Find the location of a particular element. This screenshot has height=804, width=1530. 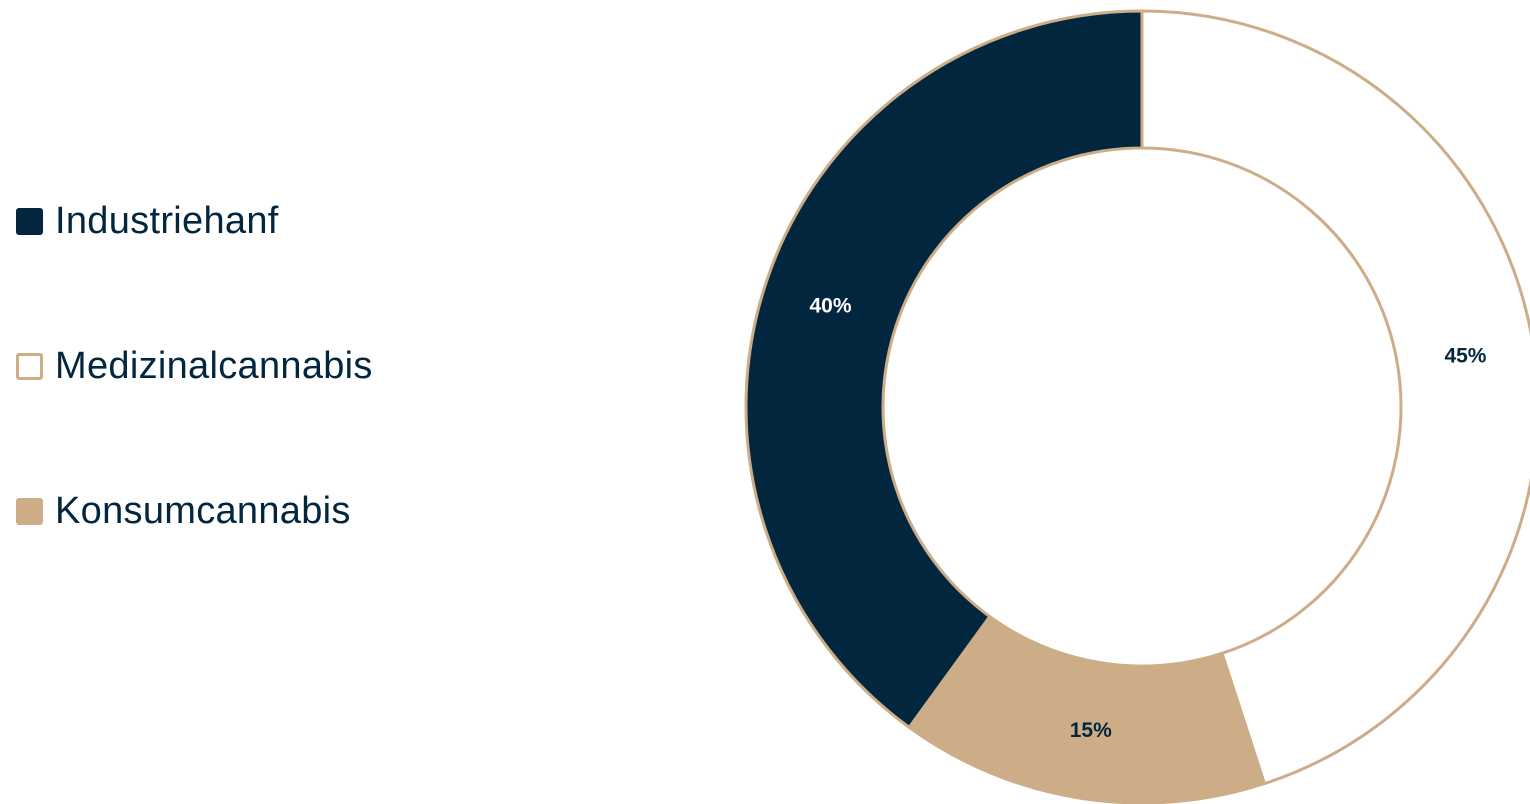

legend-swatch-medizinalcannabis is located at coordinates (29, 366).